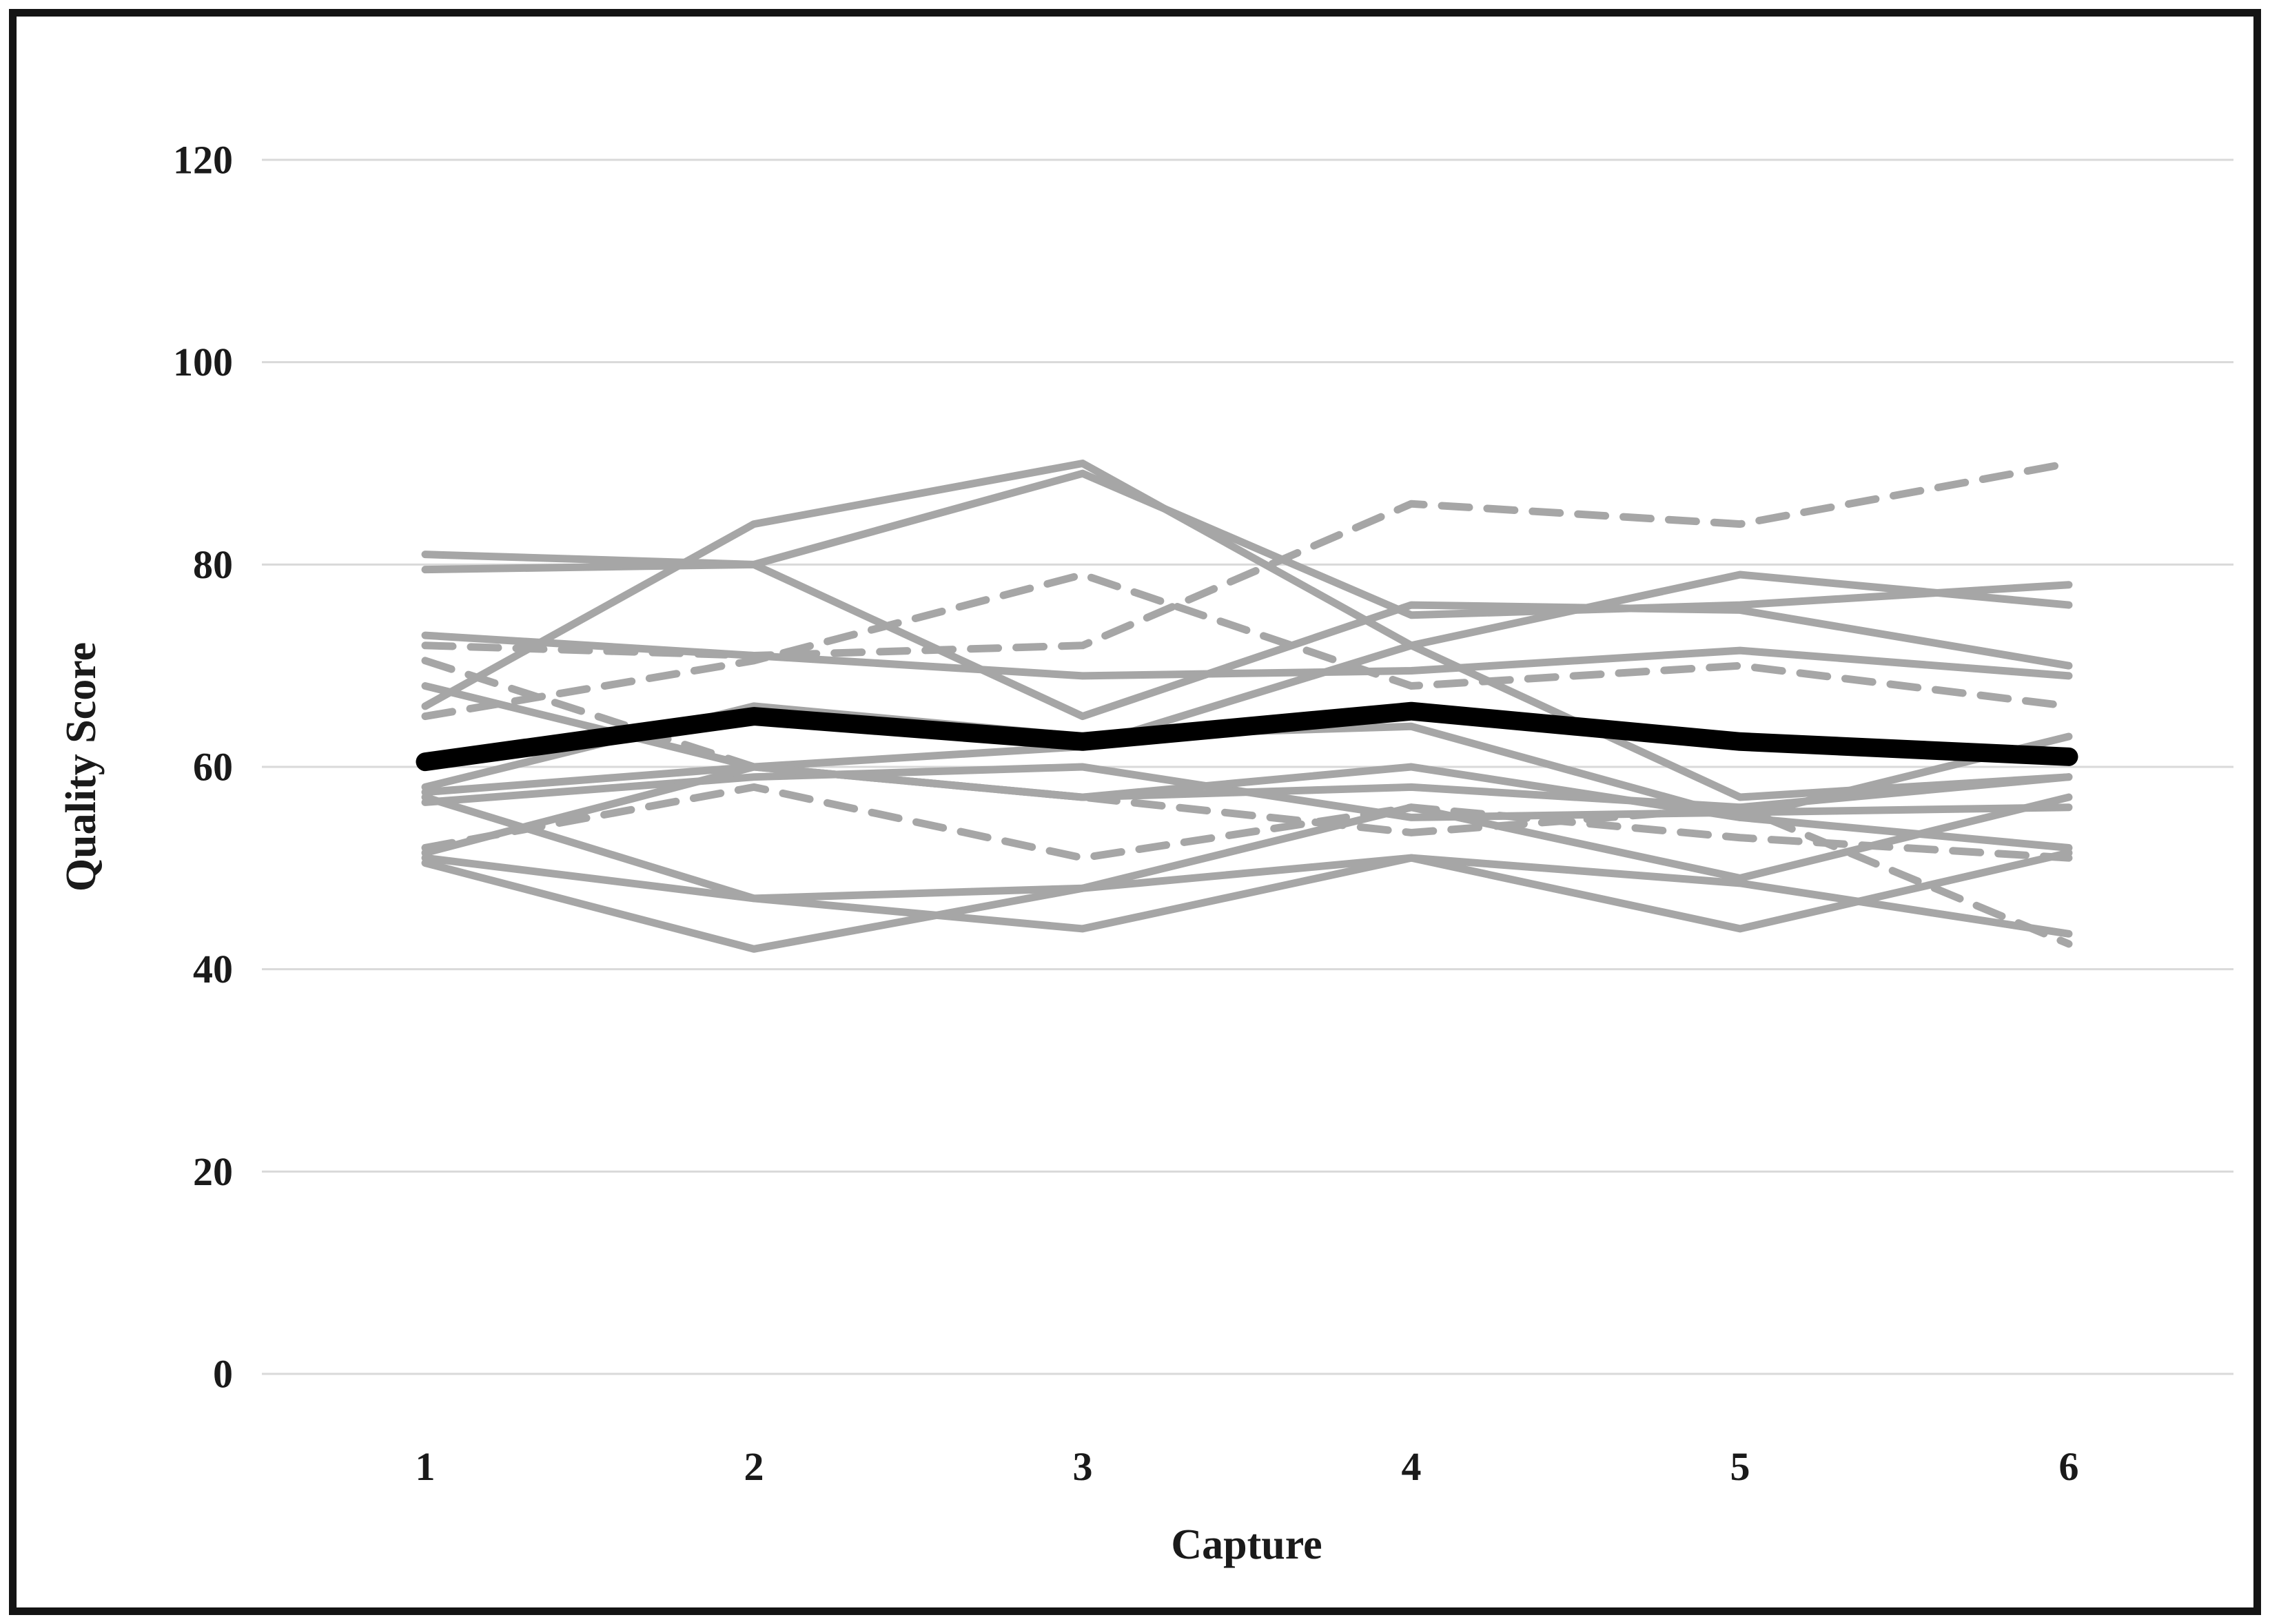 This screenshot has width=2270, height=1624. I want to click on y-tick-label: 20, so click(213, 1171).